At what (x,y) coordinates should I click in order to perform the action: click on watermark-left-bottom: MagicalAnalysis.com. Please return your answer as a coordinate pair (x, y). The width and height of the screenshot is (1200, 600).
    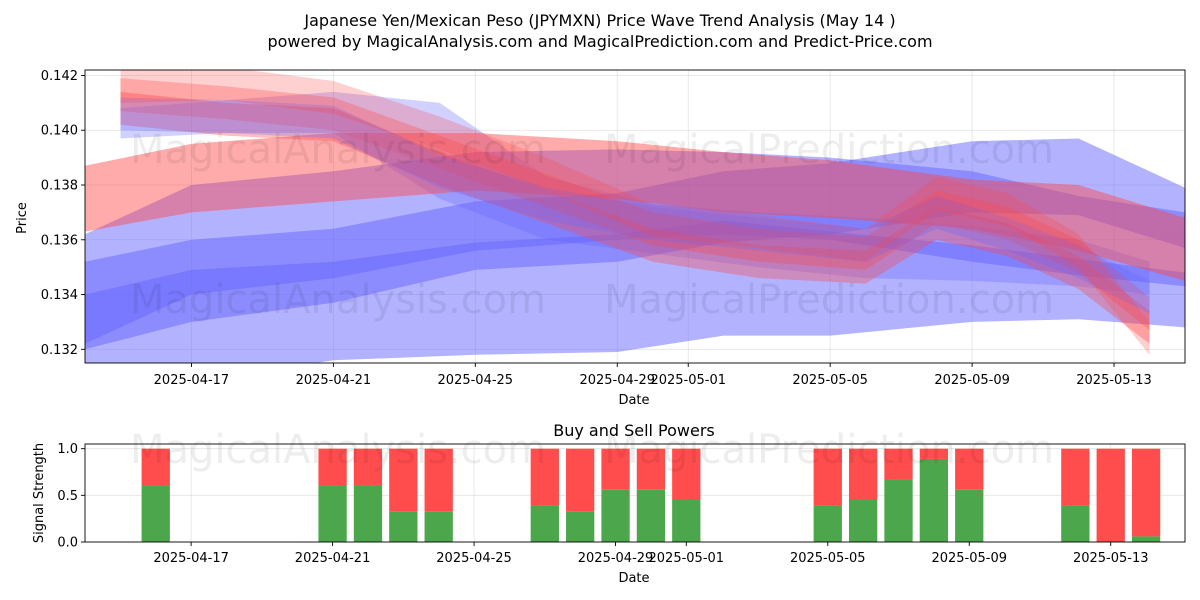
    Looking at the image, I should click on (338, 450).